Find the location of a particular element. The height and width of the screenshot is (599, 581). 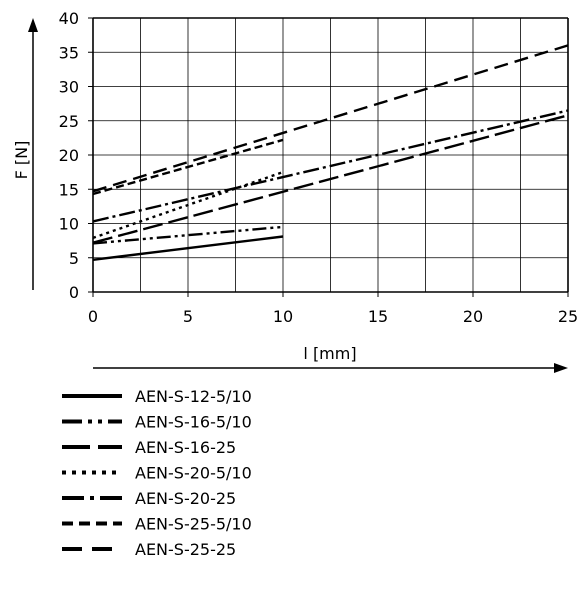

y-axis-arrow-head is located at coordinates (33, 25).